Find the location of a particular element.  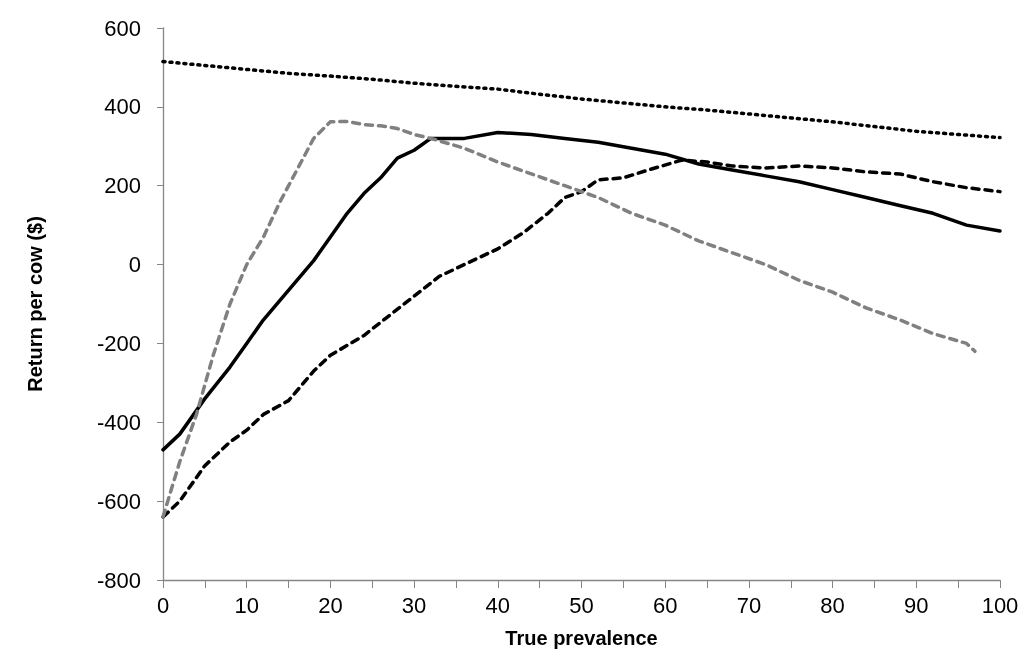

y-tick-label: -200 is located at coordinates (118, 343).